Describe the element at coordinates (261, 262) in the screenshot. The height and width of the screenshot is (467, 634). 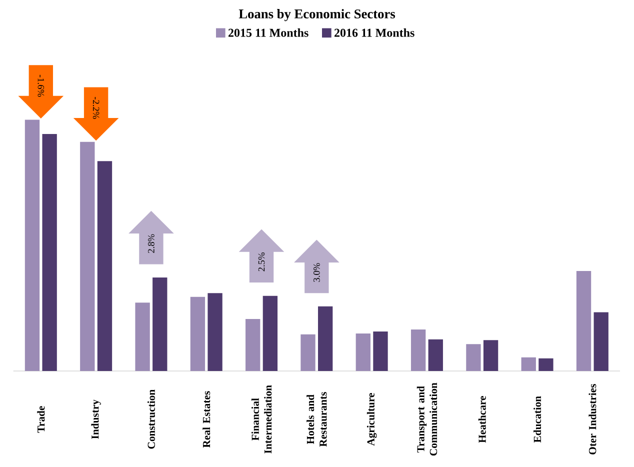
I see `annotation: 2.5%` at that location.